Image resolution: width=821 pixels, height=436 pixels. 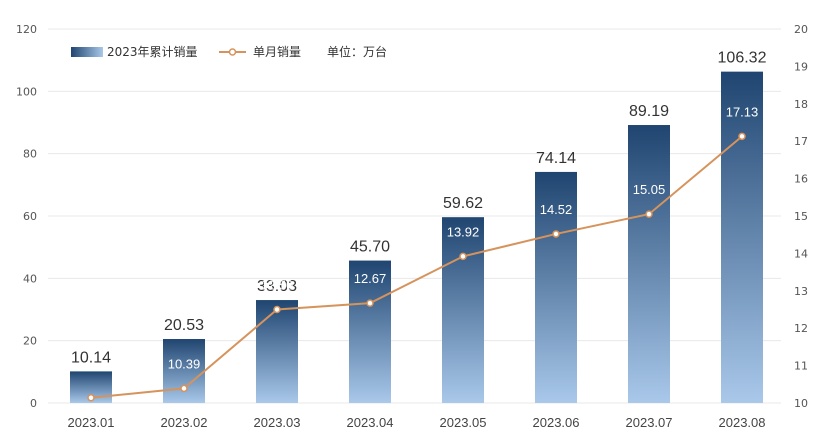 I want to click on left-tick-label: 100, so click(x=26, y=91).